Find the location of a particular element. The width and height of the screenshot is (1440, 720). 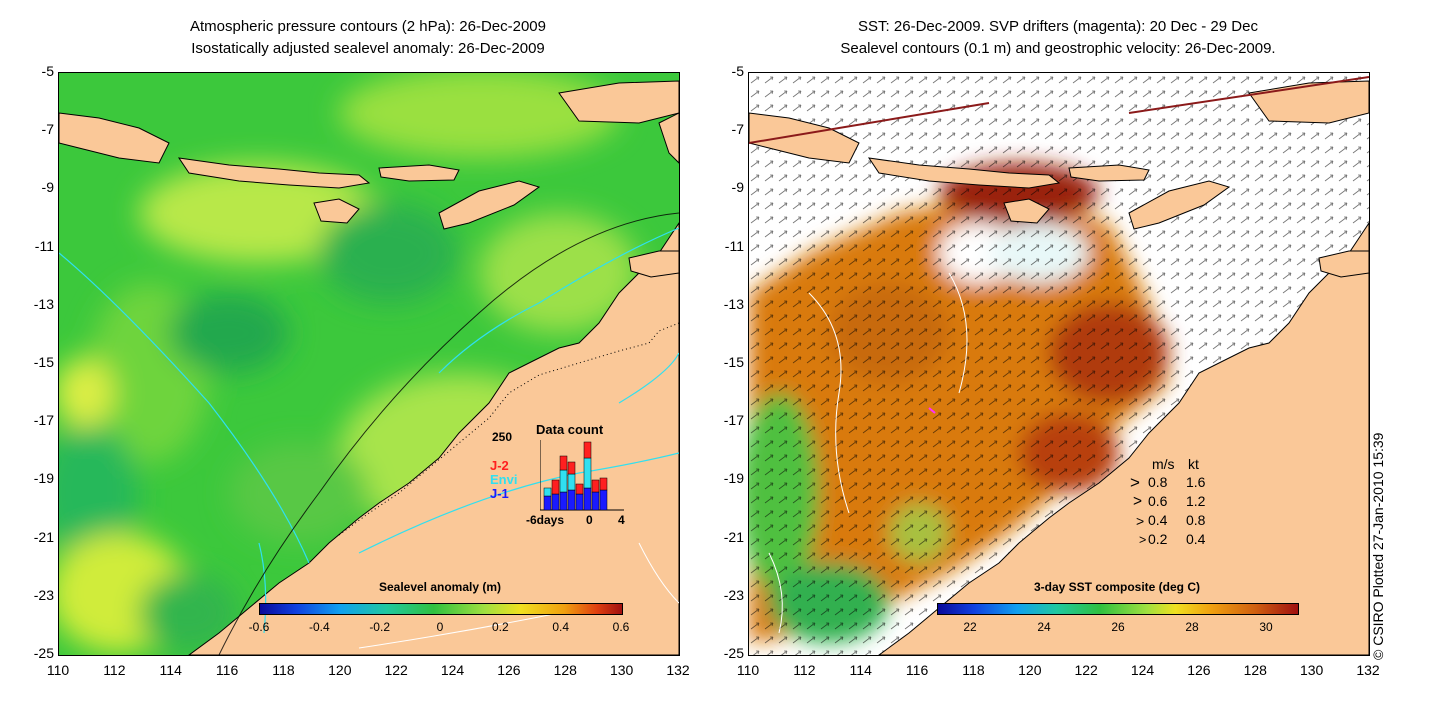

velocity-kt-value: 0.8 is located at coordinates (1196, 520).